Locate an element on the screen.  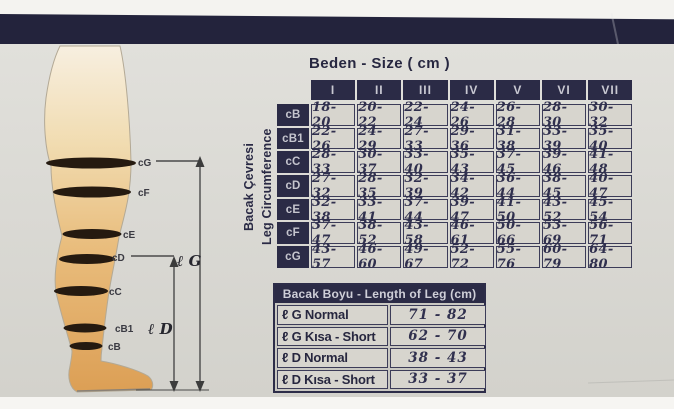
size-cell: 37-47 is located at coordinates (333, 233).